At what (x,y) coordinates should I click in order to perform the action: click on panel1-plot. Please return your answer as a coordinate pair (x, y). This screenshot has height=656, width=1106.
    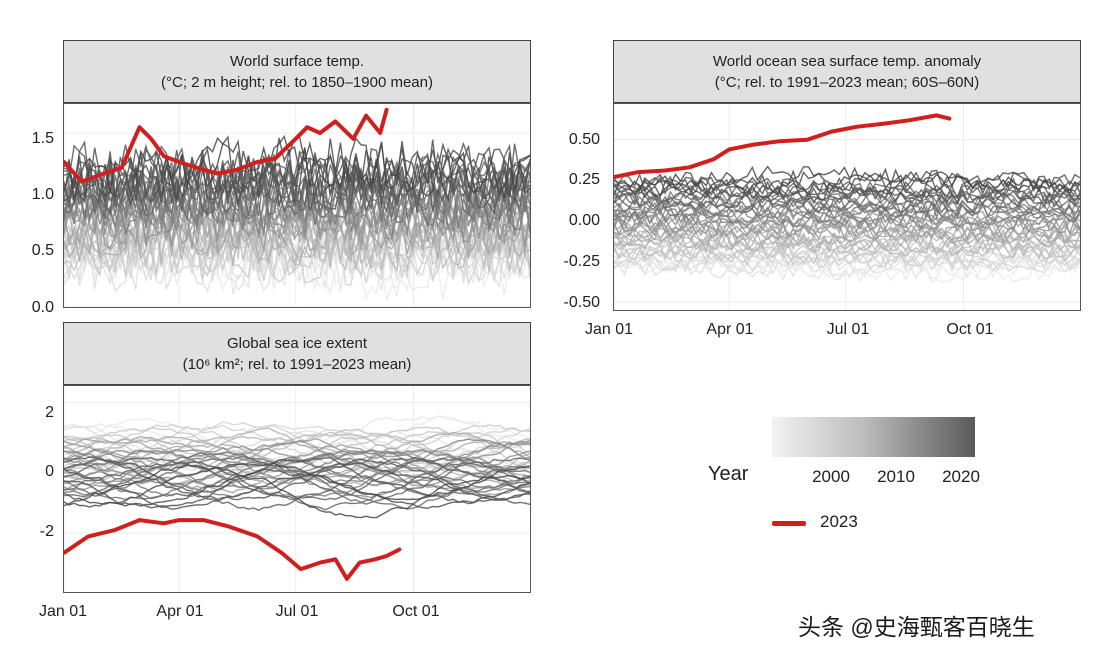
    Looking at the image, I should click on (297, 205).